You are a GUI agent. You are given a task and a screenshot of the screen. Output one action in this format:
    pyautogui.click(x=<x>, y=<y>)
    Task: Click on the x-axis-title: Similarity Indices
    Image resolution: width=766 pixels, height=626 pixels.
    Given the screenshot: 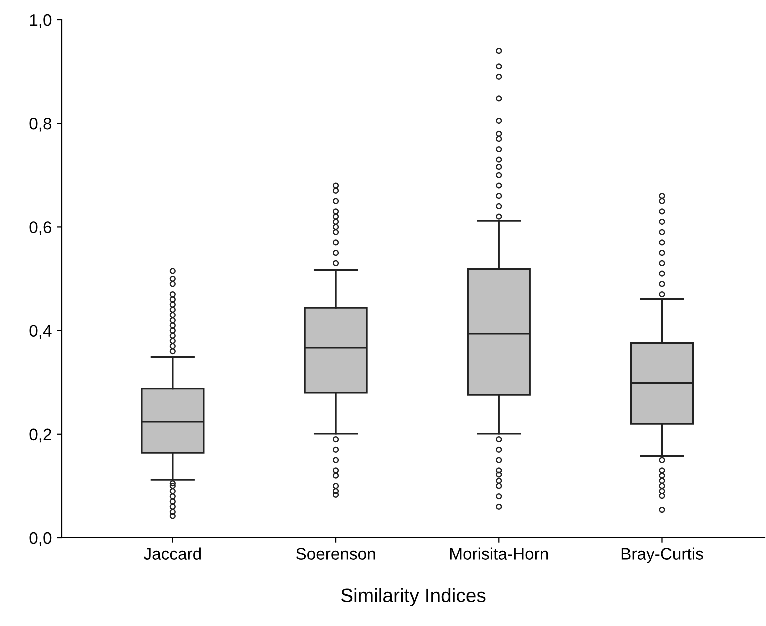 What is the action you would take?
    pyautogui.click(x=413, y=597)
    